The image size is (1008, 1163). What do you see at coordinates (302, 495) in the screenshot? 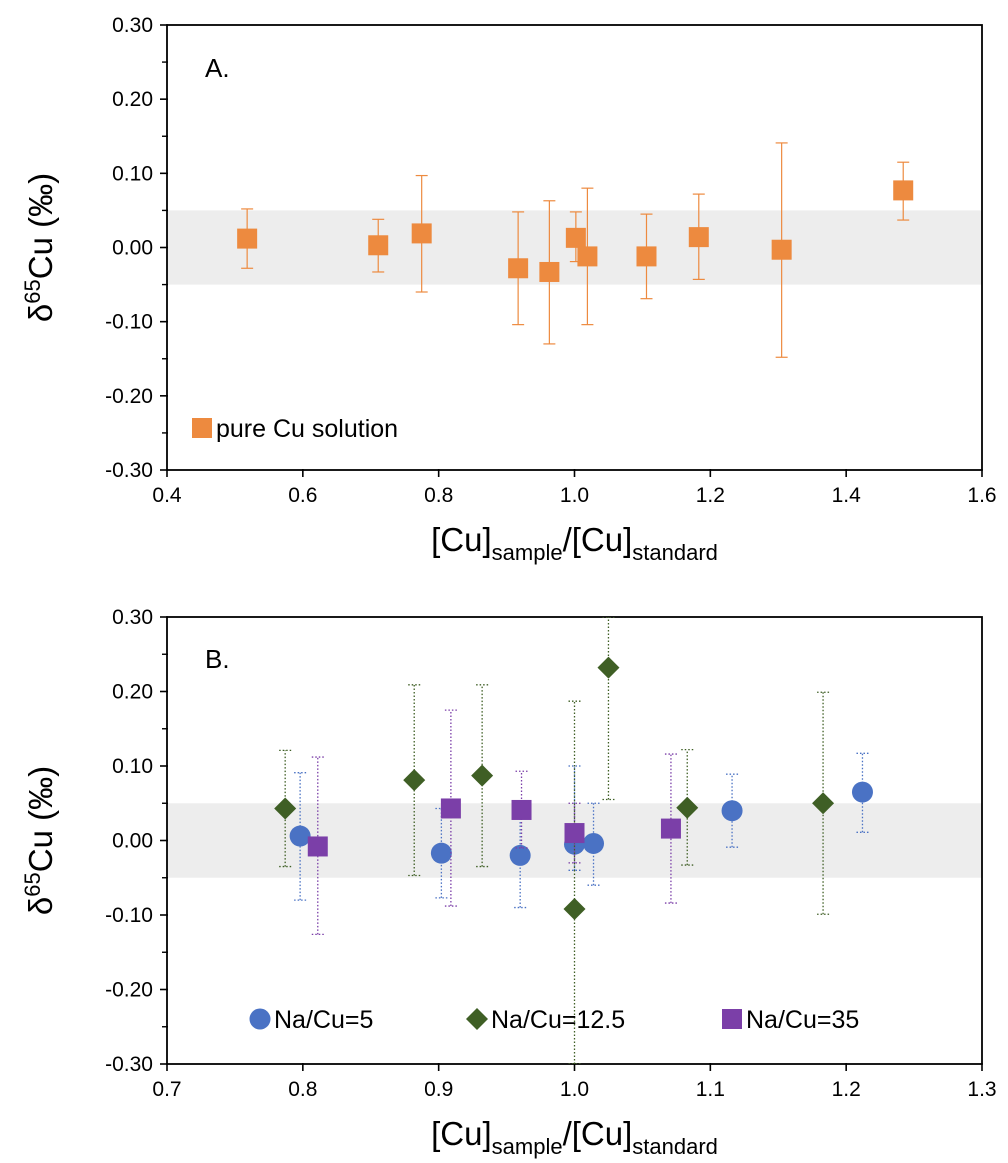
I see `x-tick-label: 0.6` at bounding box center [302, 495].